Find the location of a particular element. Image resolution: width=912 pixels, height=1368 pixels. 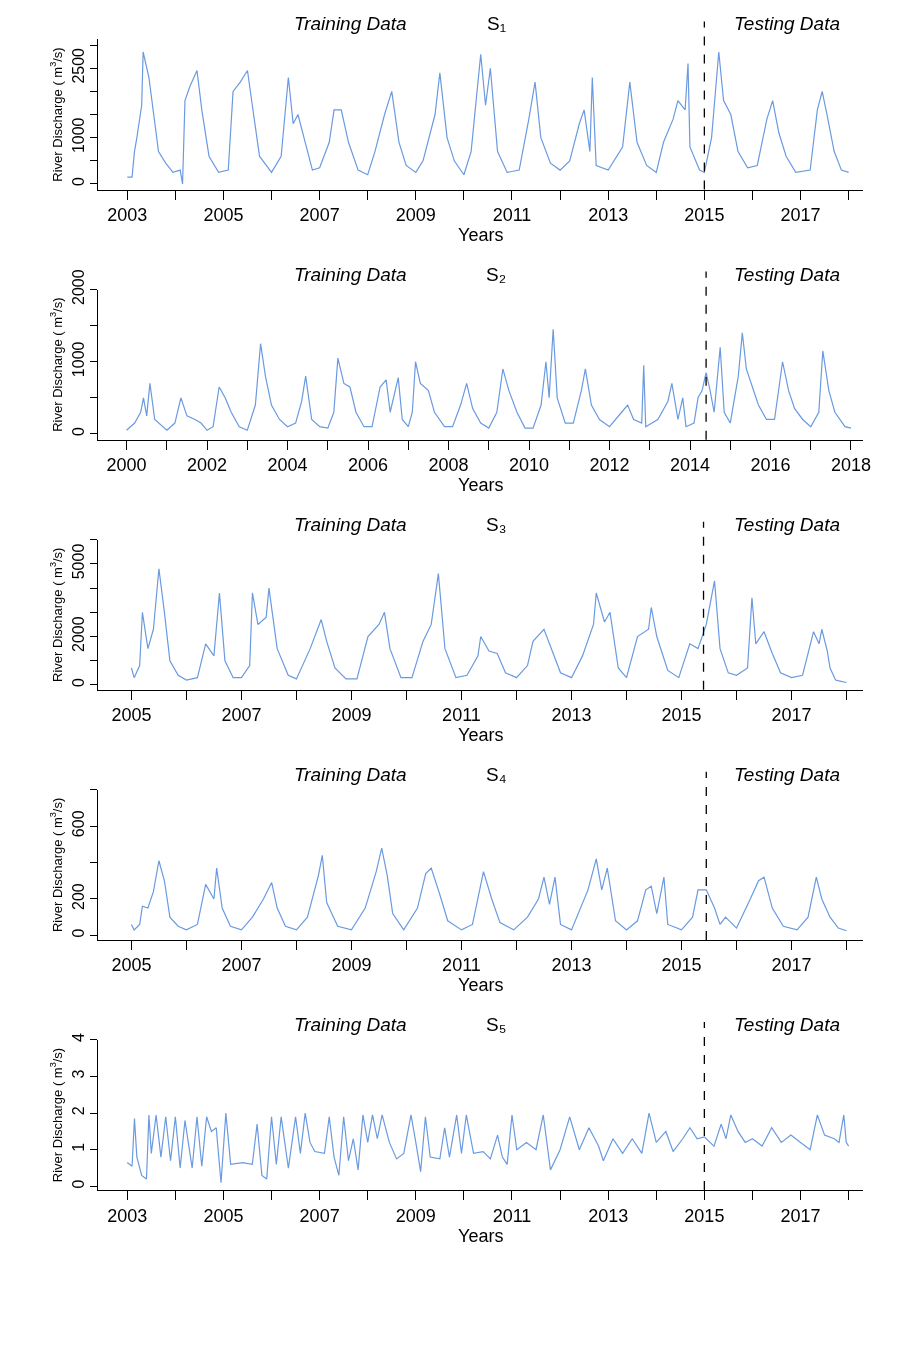

y-tick-label: 3 is located at coordinates (78, 1074).